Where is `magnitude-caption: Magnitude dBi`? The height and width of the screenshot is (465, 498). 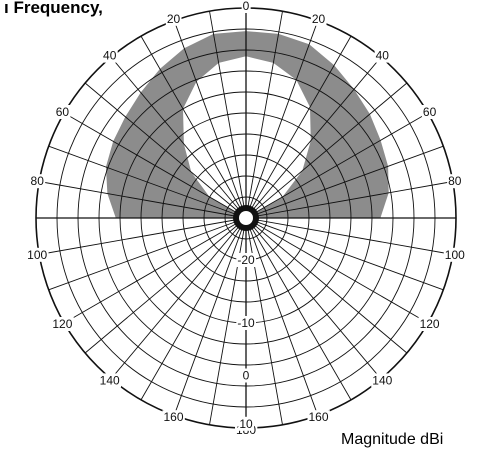 magnitude-caption: Magnitude dBi is located at coordinates (392, 439).